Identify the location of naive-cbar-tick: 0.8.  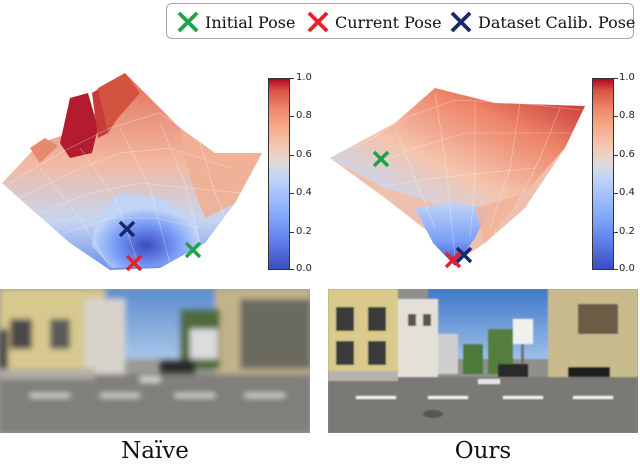
(304, 115).